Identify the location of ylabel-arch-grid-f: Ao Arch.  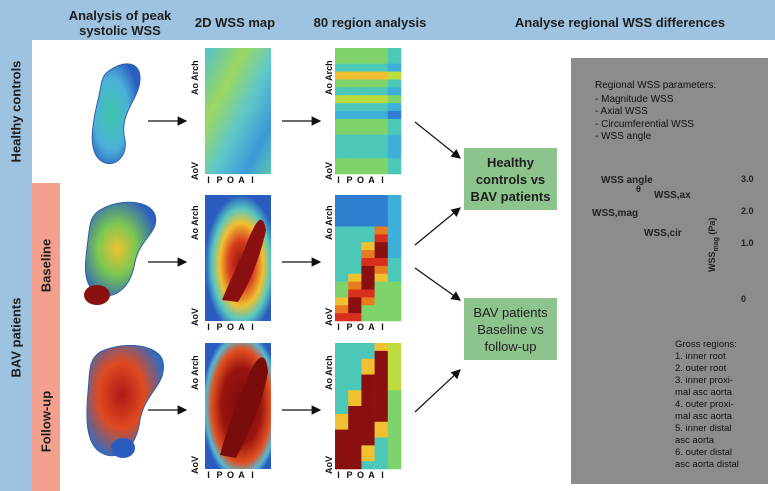
(329, 372).